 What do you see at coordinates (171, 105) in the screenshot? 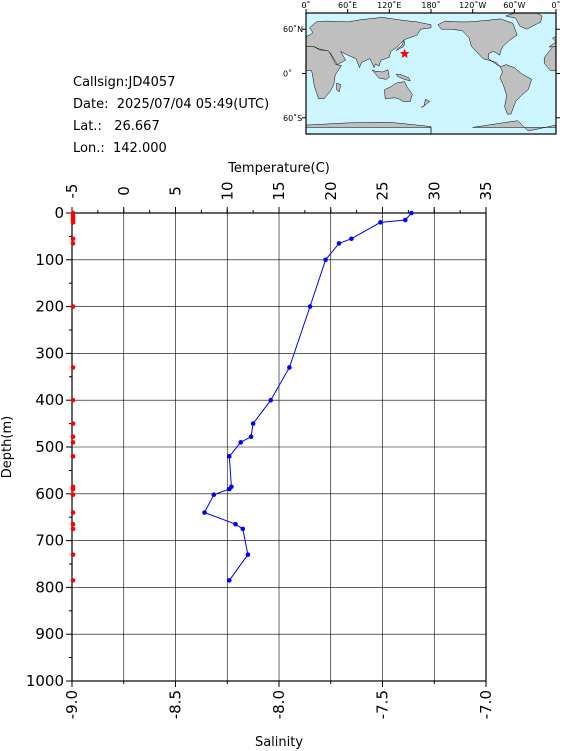
I see `date-row: Date: 2025/07/04 05:49(UTC)` at bounding box center [171, 105].